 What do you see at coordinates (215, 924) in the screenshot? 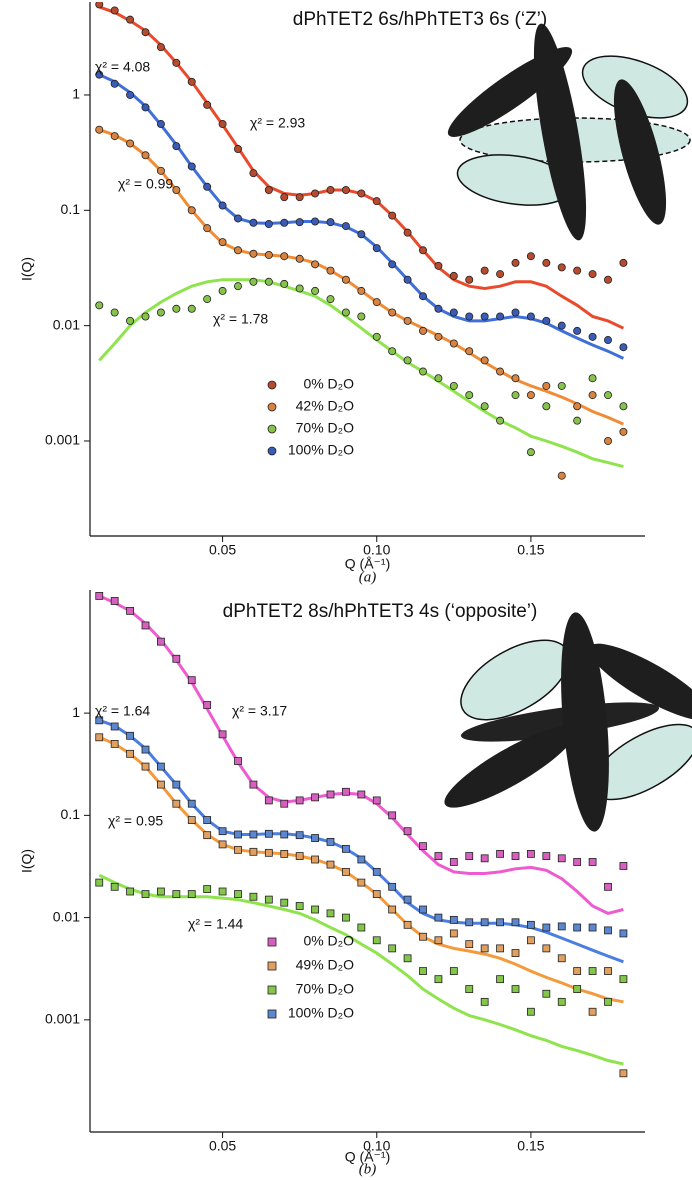
I see `annotation: χ² = 1.44` at bounding box center [215, 924].